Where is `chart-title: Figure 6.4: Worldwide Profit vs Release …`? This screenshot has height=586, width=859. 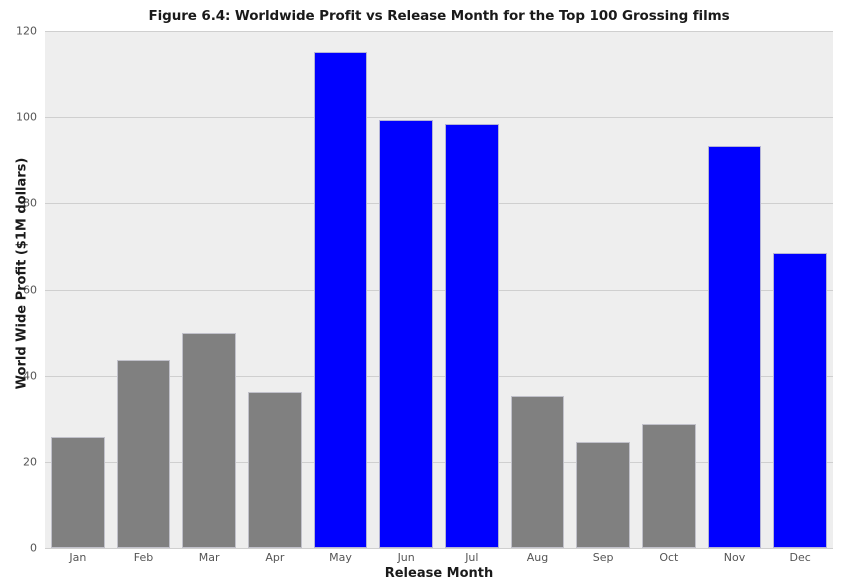
chart-title: Figure 6.4: Worldwide Profit vs Release … is located at coordinates (439, 16).